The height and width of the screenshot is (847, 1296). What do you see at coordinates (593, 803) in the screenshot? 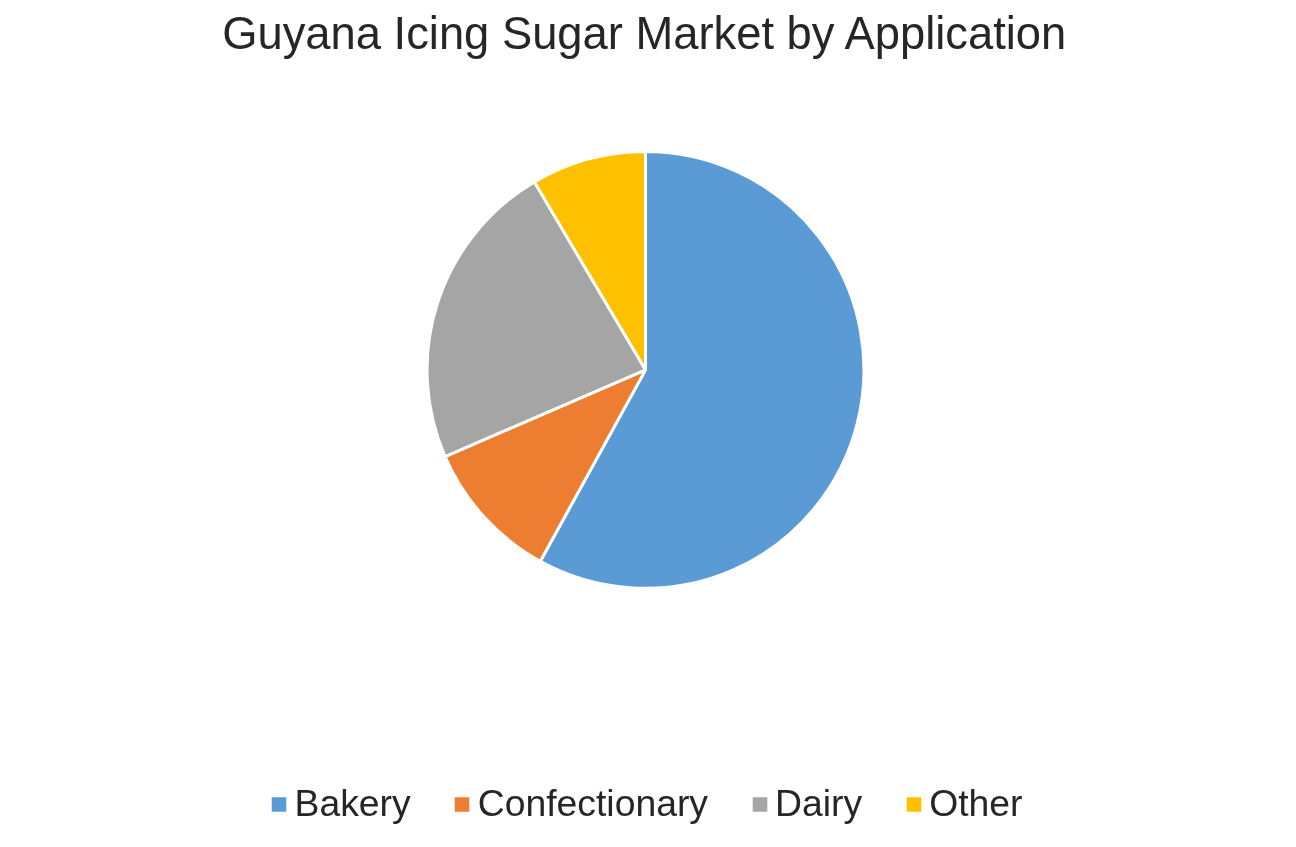
I see `legend-label: Confectionary` at bounding box center [593, 803].